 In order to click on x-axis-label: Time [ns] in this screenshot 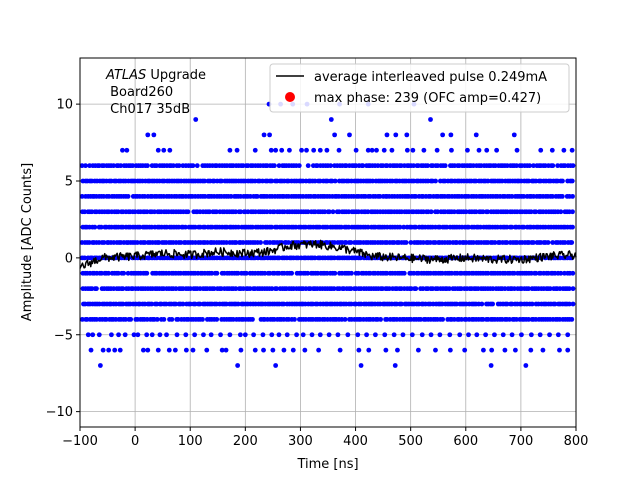, I will do `click(327, 464)`.